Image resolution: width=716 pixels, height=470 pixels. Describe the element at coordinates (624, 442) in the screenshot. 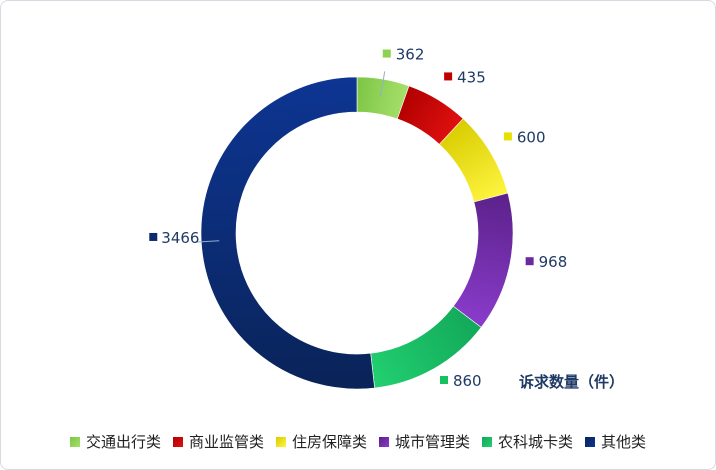

I see `legend-label-6: 其他类` at that location.